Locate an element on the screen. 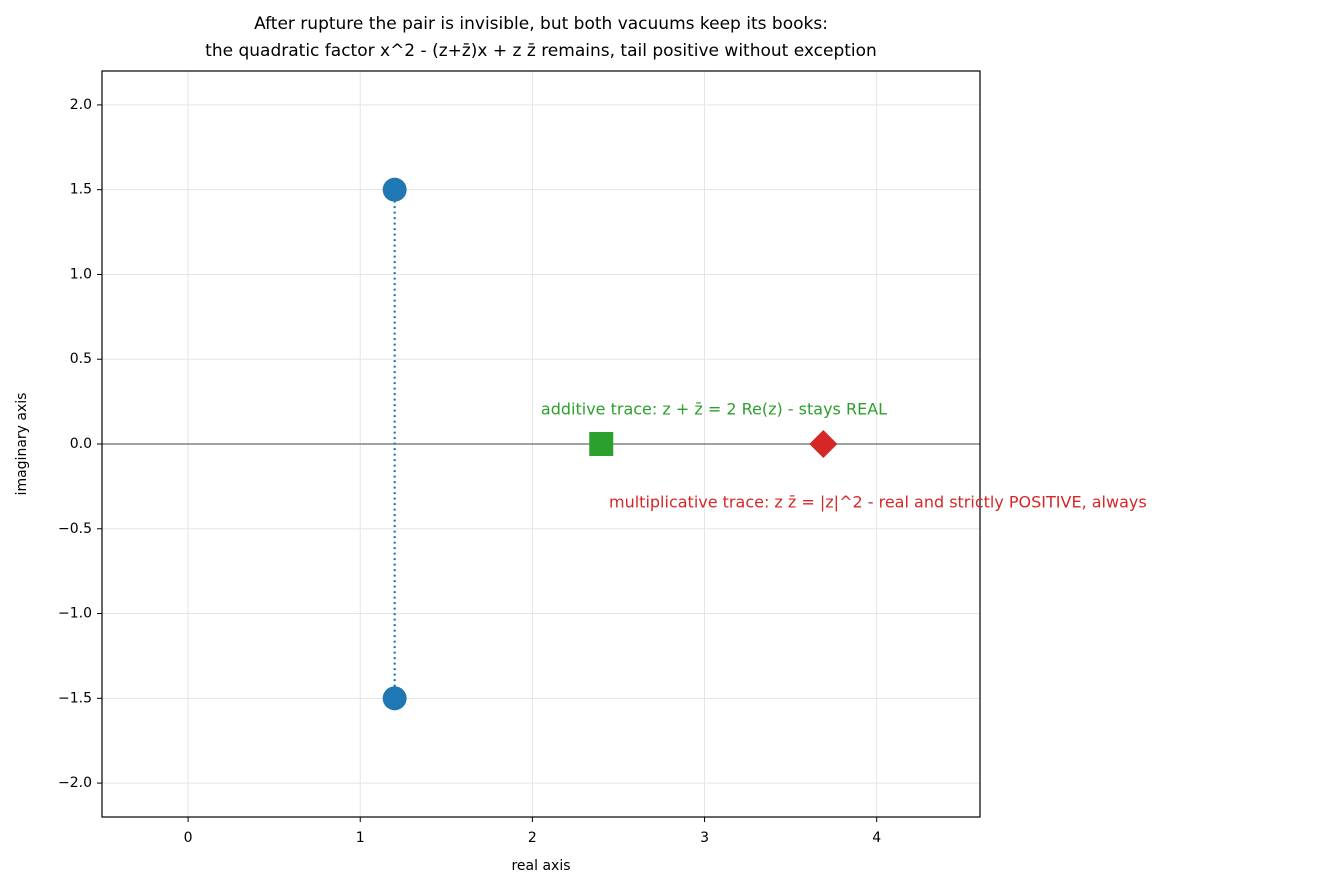  y-tick-label: −2.0 is located at coordinates (75, 783).